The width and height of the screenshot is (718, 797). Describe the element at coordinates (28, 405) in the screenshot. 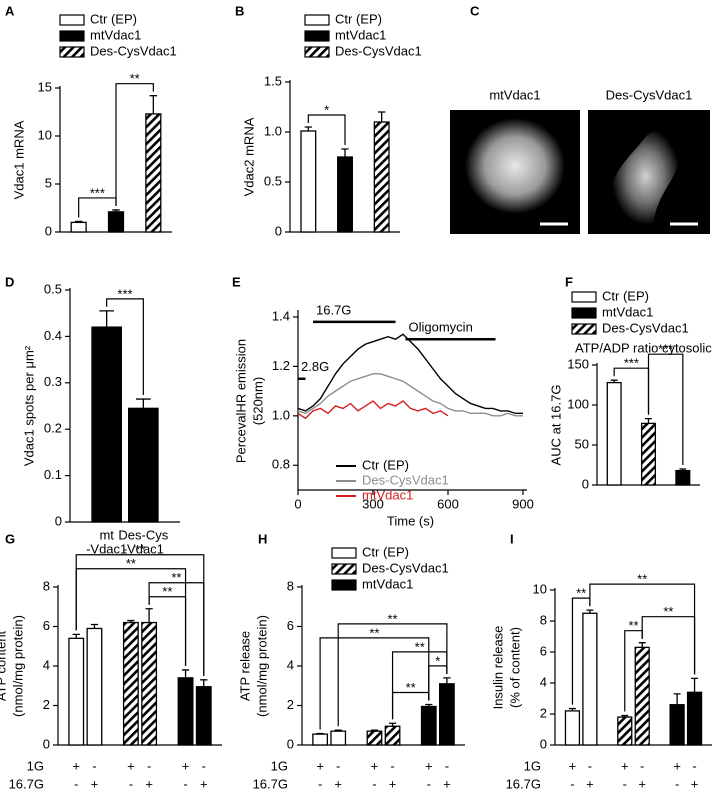

I see `y-axis-label: Vdac1 spots per μm²` at that location.